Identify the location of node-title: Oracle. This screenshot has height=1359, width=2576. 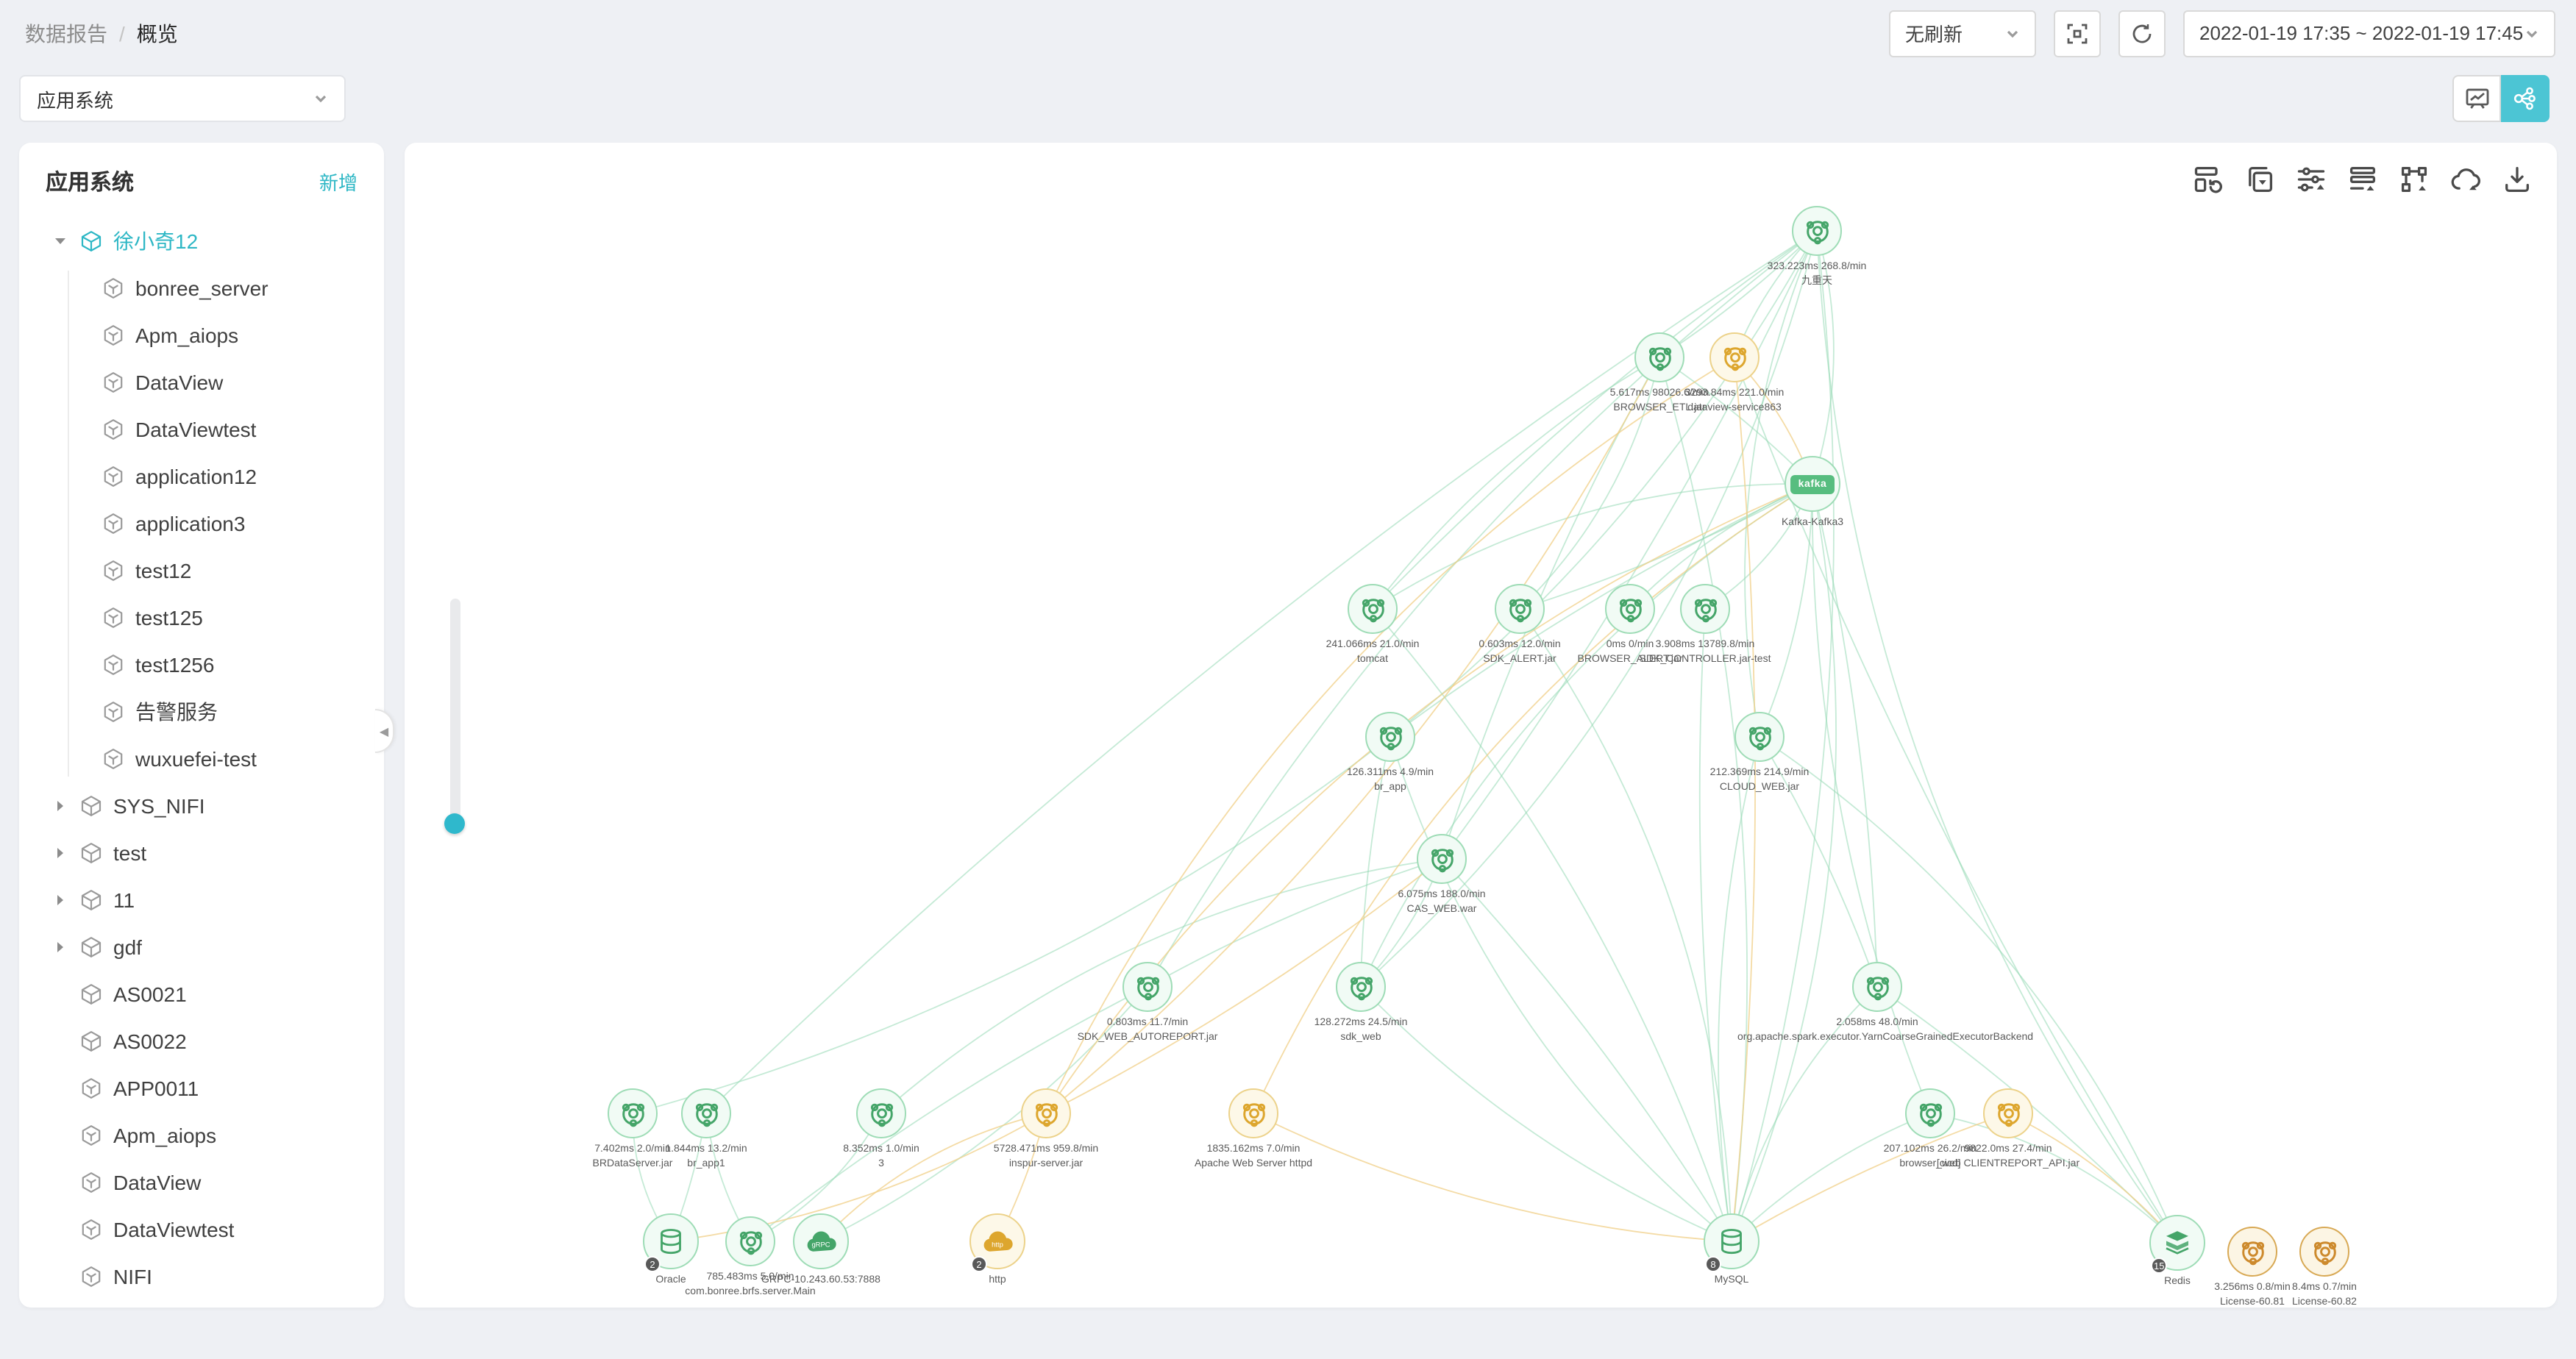
(670, 1280).